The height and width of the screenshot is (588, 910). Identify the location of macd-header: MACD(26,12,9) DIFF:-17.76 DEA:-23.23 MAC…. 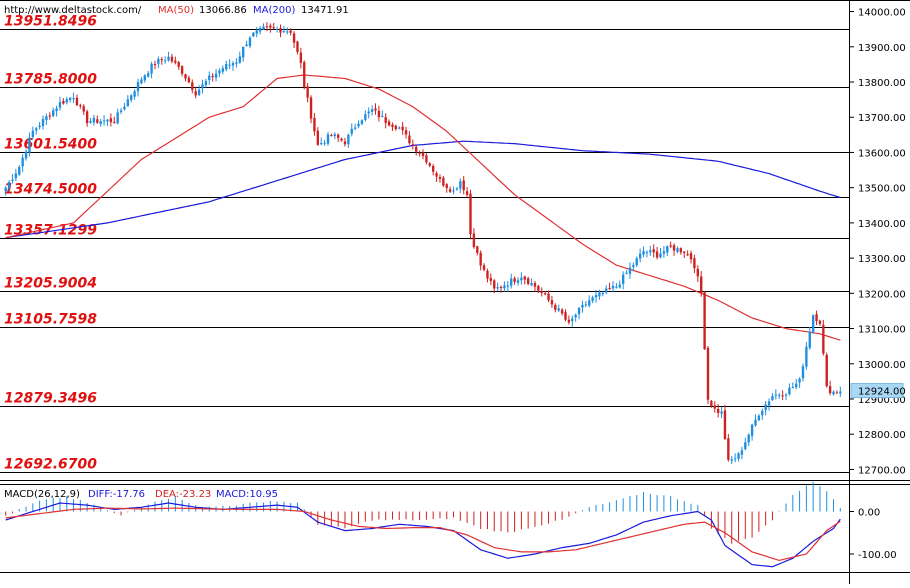
(141, 494).